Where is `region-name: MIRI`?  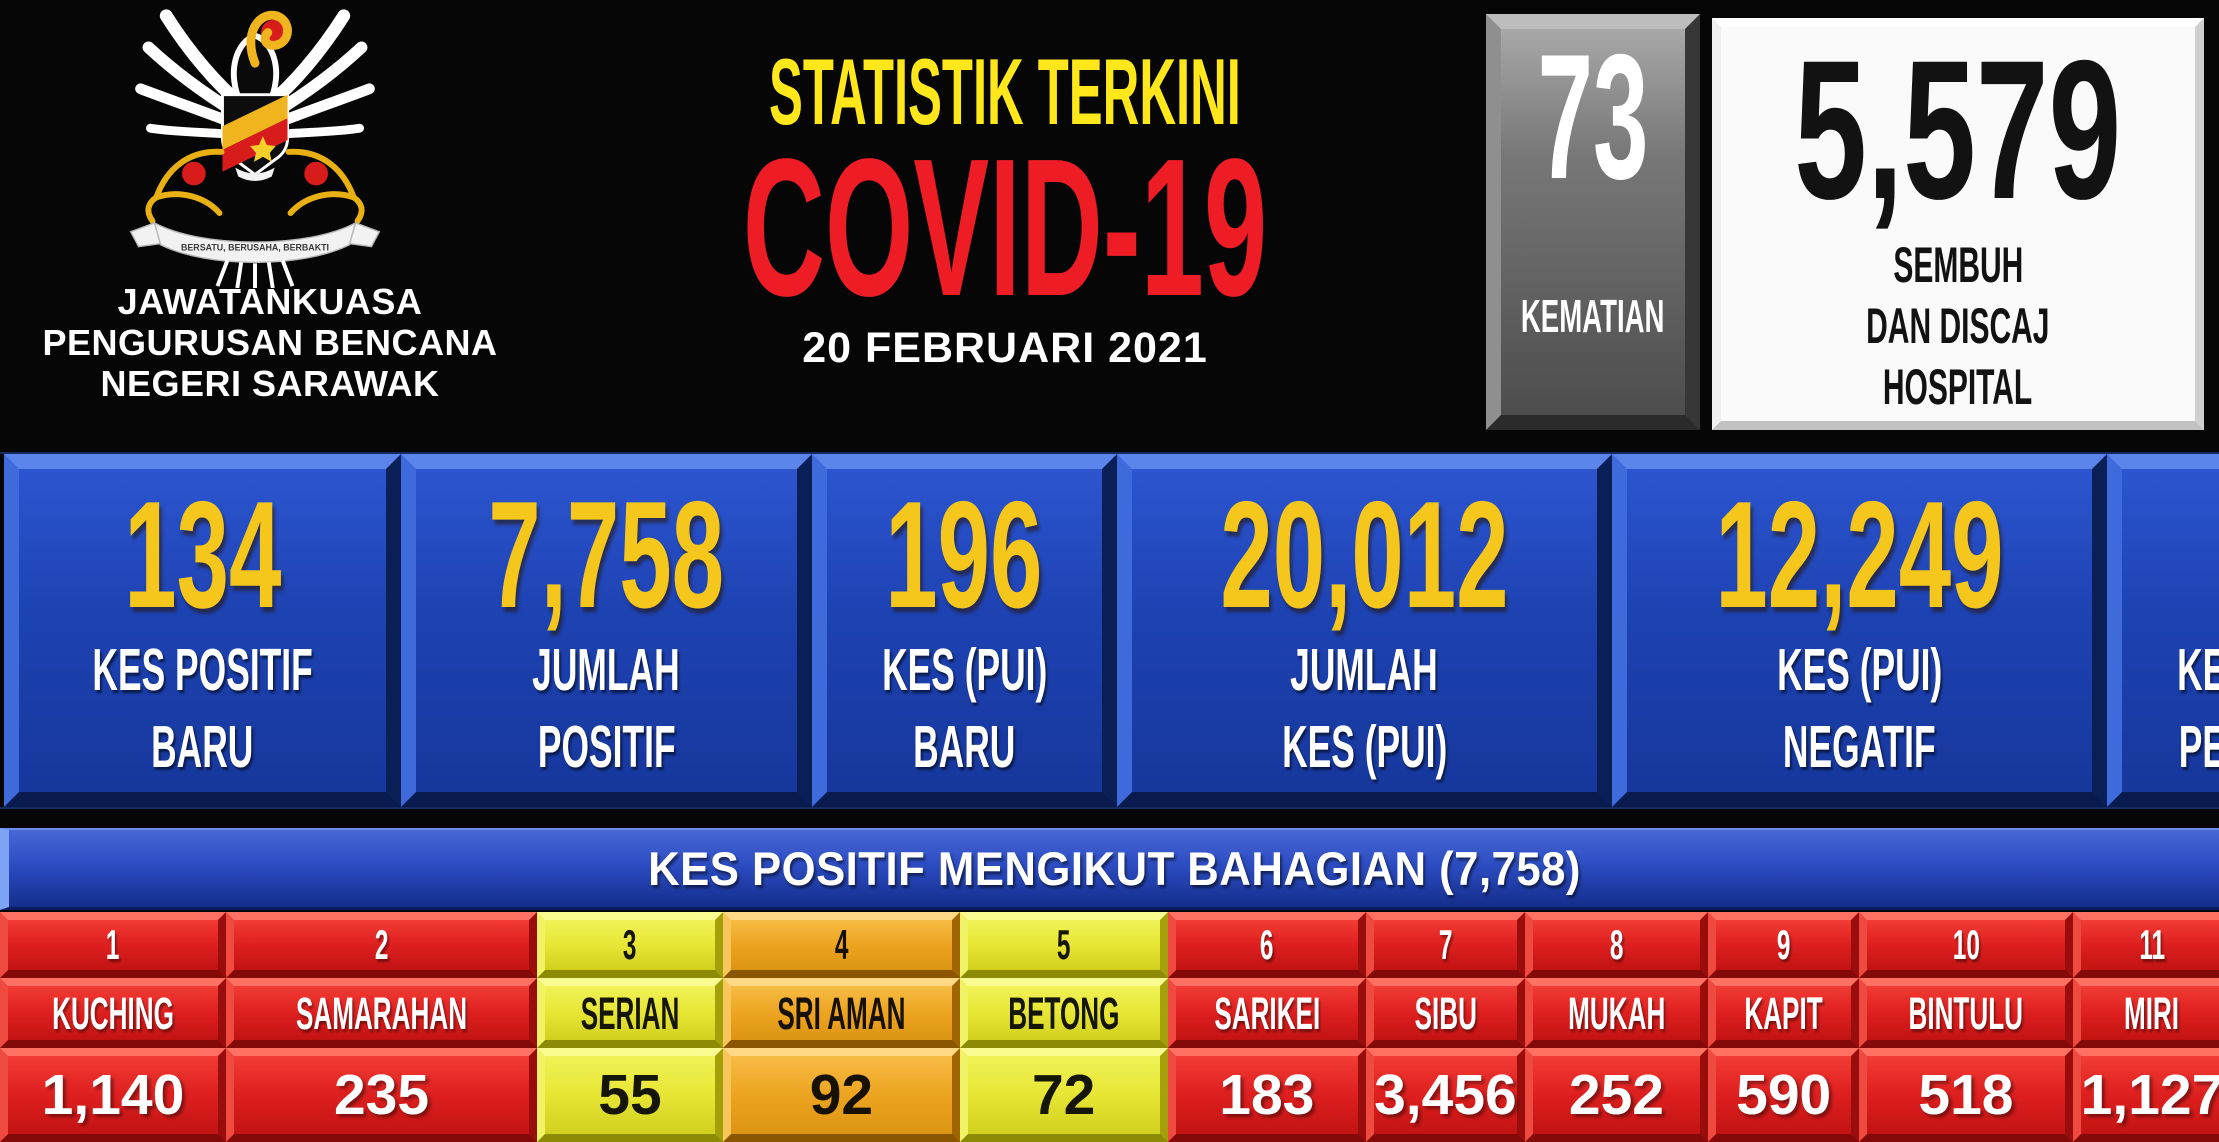
region-name: MIRI is located at coordinates (2152, 1013).